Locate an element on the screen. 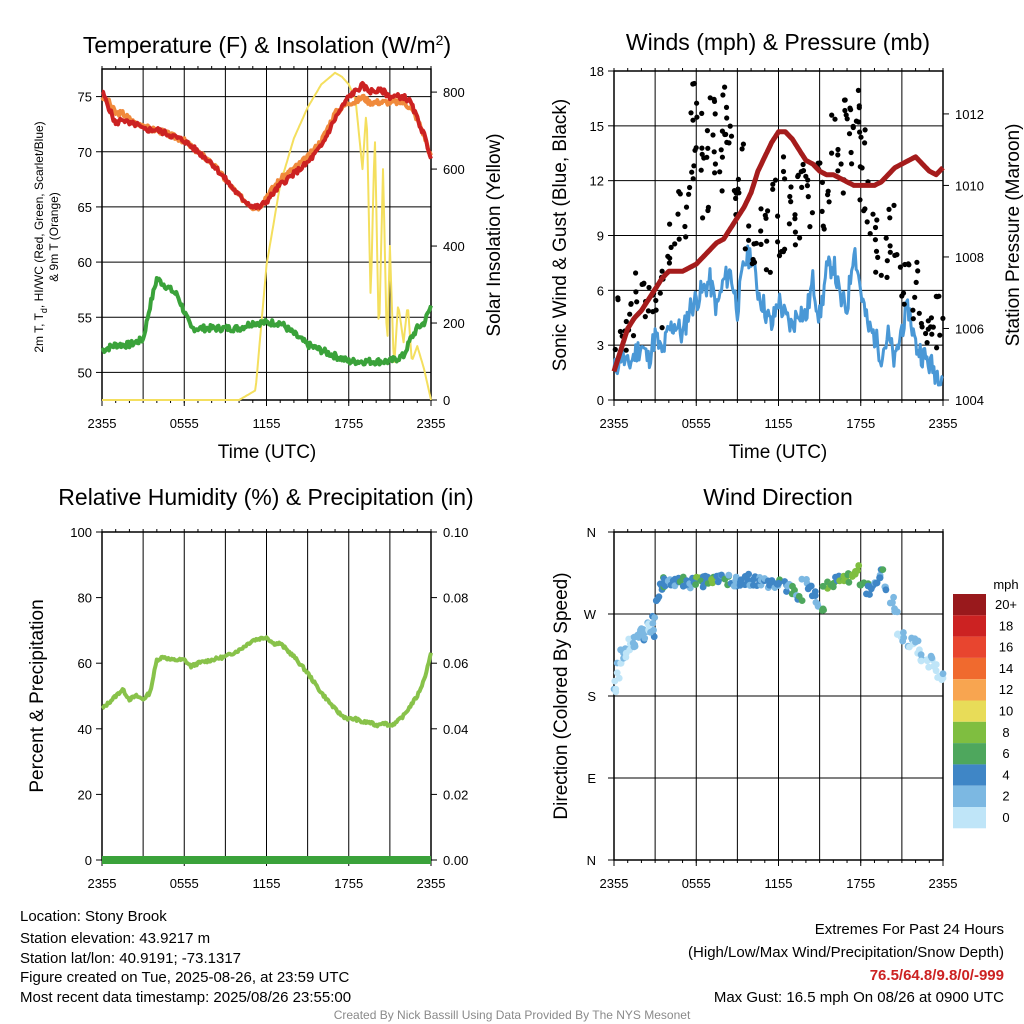 The width and height of the screenshot is (1024, 1024). y-right-tick-label: 0 is located at coordinates (446, 400).